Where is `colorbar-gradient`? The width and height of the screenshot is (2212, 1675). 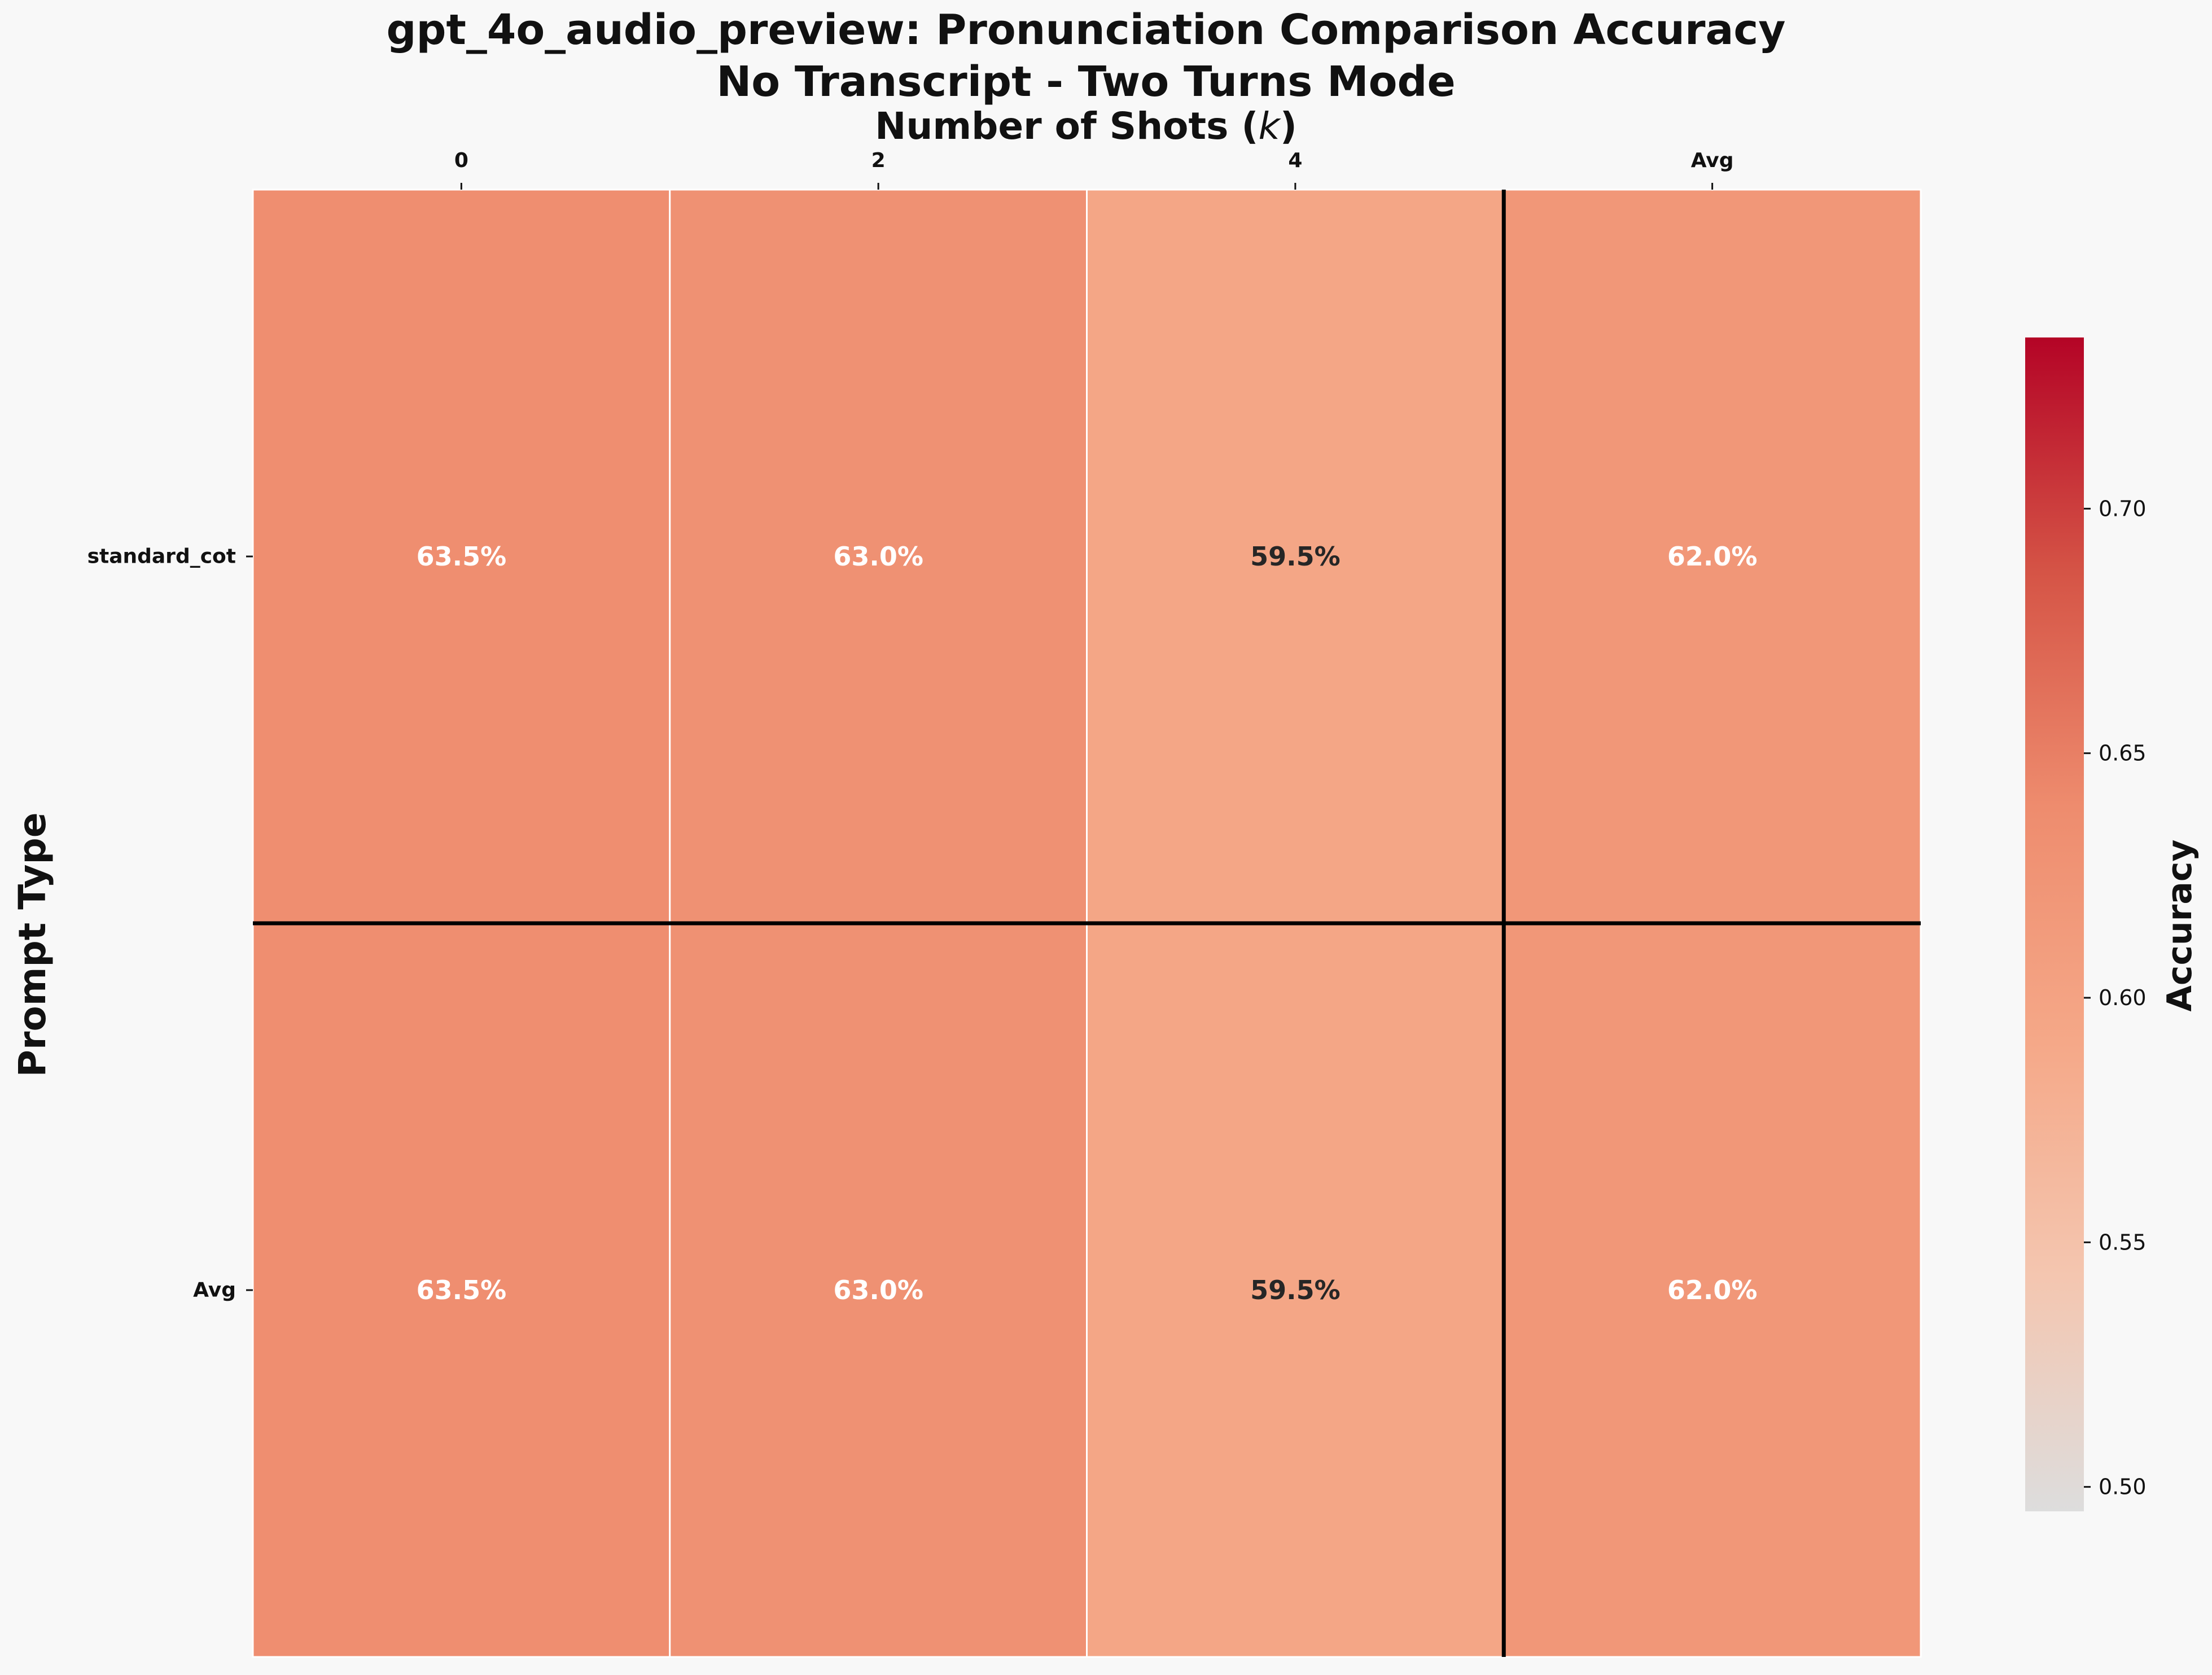
colorbar-gradient is located at coordinates (2055, 924).